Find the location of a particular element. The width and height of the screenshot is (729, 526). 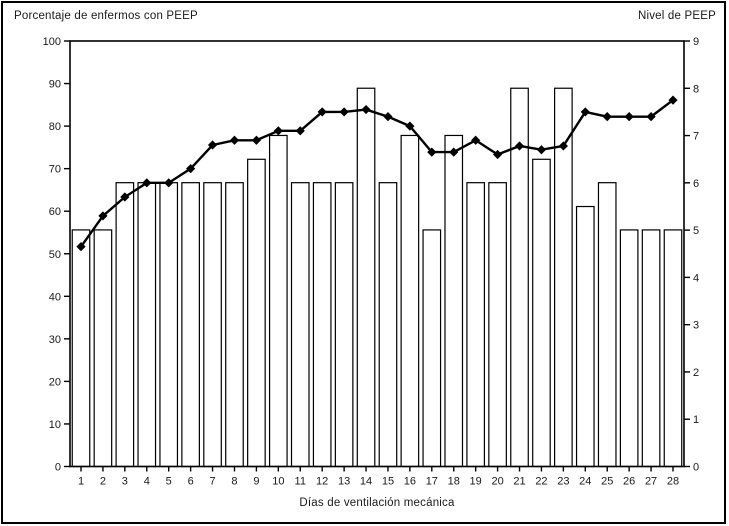

right-axis-label-9: 9 is located at coordinates (696, 42).